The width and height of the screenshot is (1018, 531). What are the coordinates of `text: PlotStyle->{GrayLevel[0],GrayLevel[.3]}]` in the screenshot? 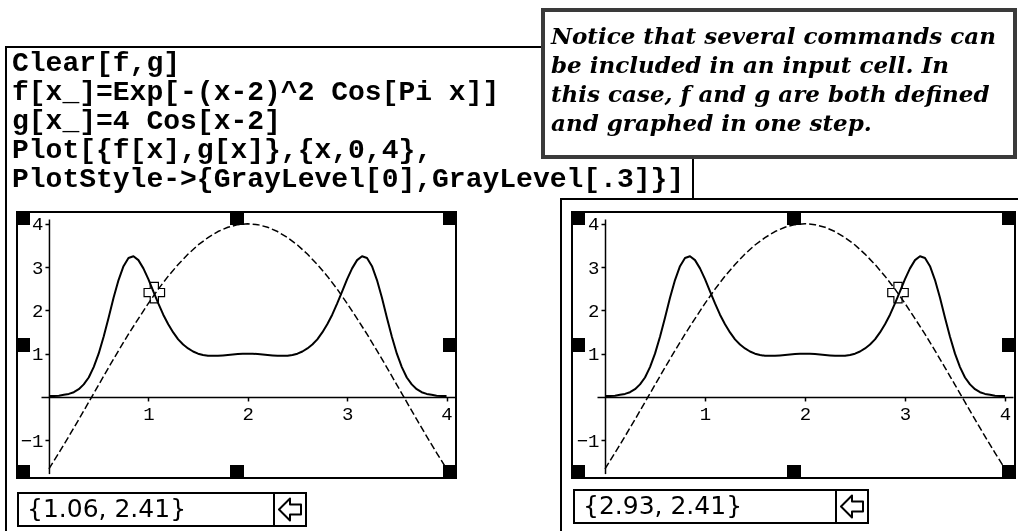 It's located at (348, 179).